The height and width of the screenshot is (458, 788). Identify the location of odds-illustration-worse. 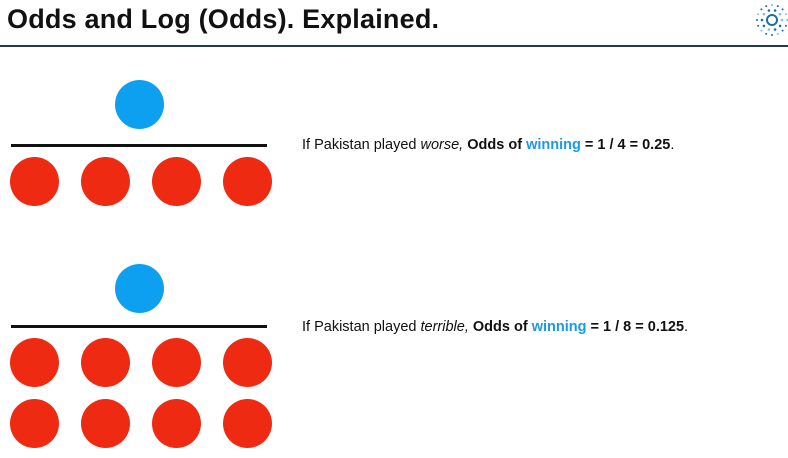
(145, 145).